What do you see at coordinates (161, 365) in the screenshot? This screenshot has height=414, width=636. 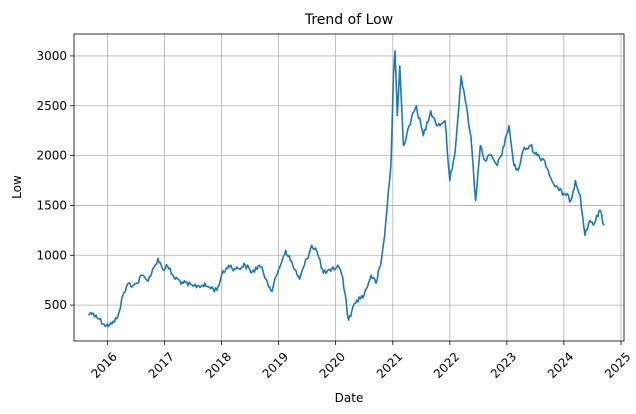 I see `x-tick-label: 2017` at bounding box center [161, 365].